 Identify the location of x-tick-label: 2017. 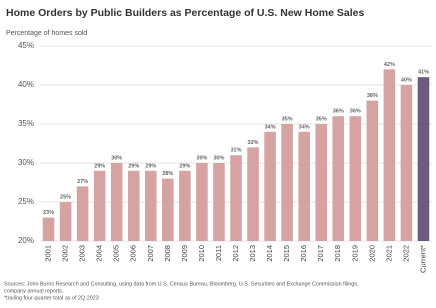
(320, 253).